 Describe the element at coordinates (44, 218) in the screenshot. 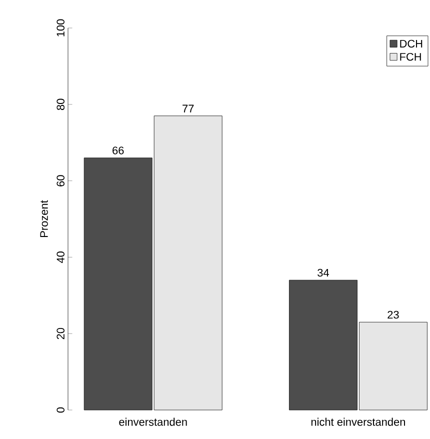

I see `y-axis-title: Prozent` at that location.